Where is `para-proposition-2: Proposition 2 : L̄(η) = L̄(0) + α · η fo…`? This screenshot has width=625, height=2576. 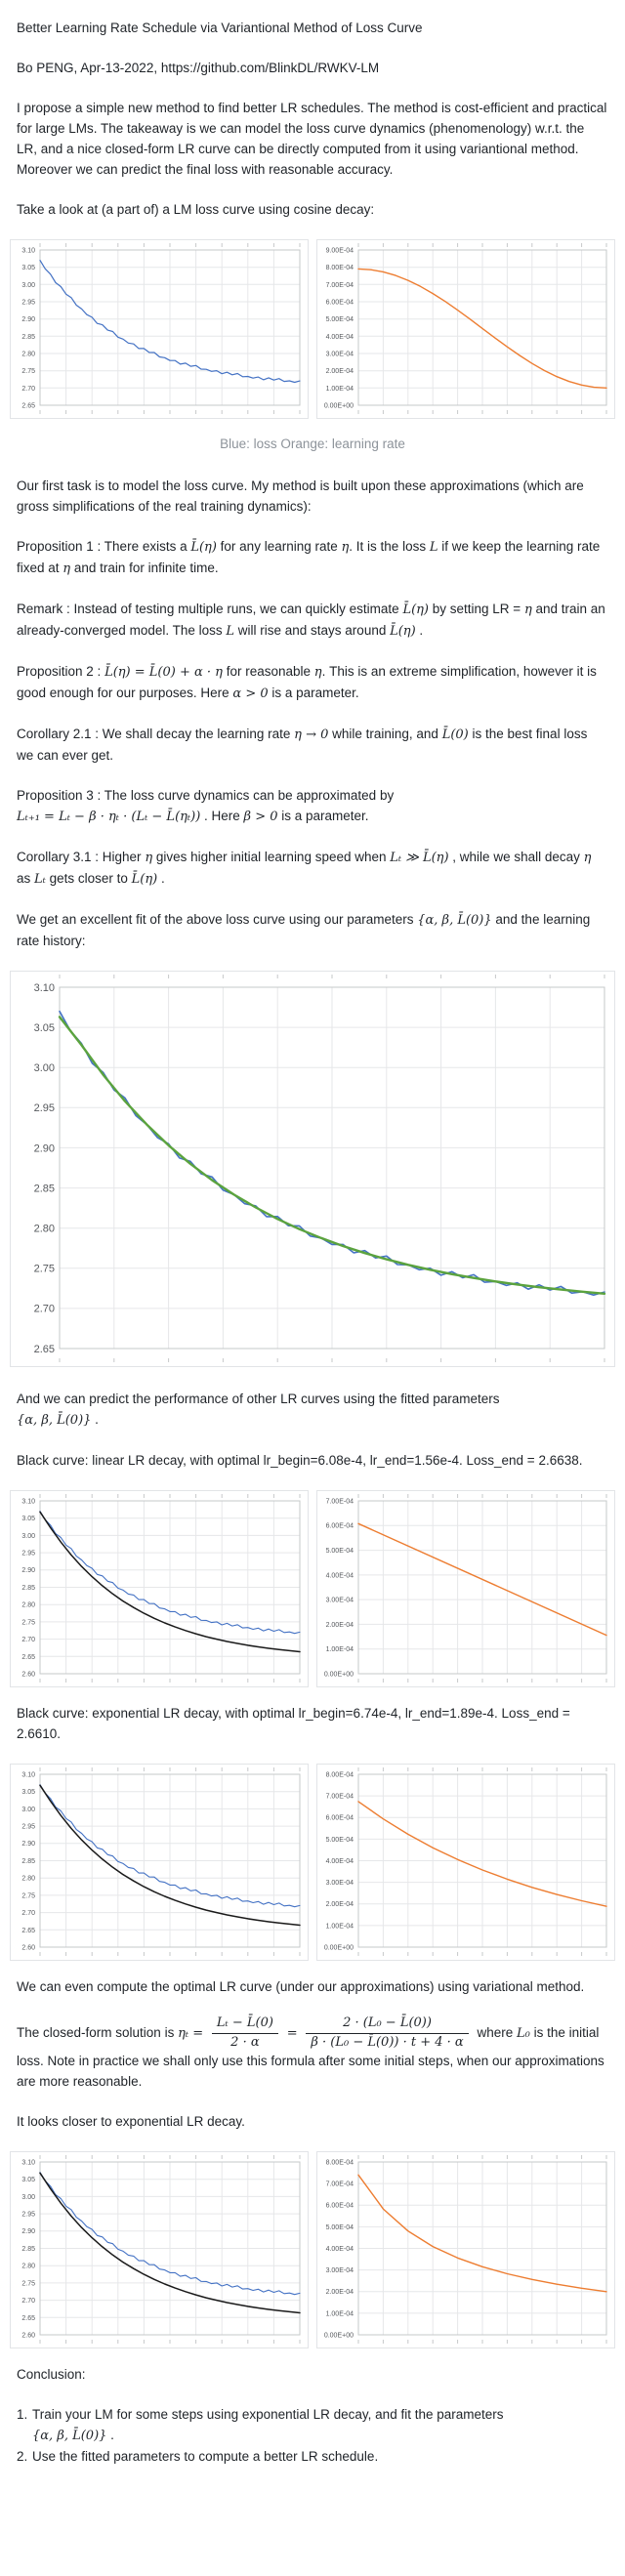
para-proposition-2: Proposition 2 : L̄(η) = L̄(0) + α · η fo… is located at coordinates (307, 682).